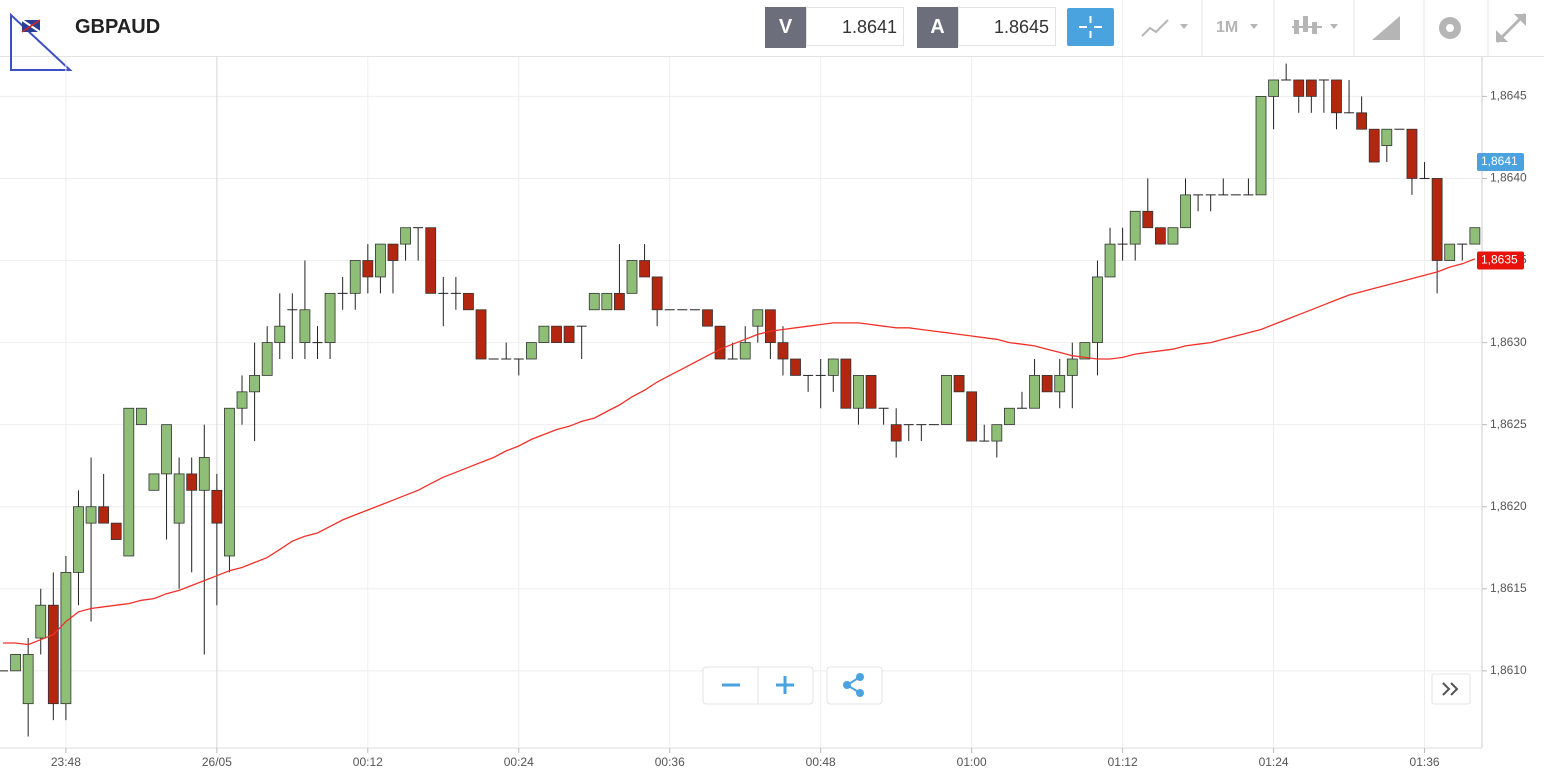  I want to click on y-tick-label: 1,8615, so click(1508, 588).